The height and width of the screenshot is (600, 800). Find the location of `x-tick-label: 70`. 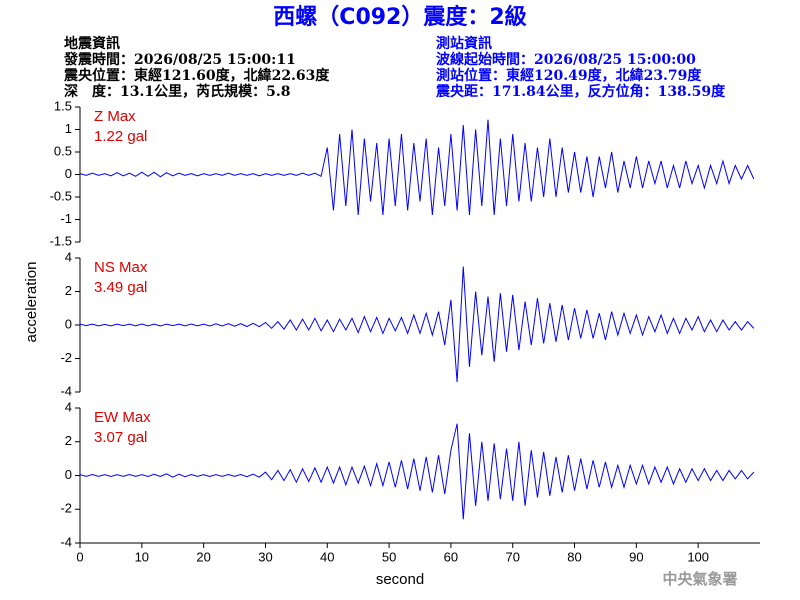

x-tick-label: 70 is located at coordinates (512, 556).